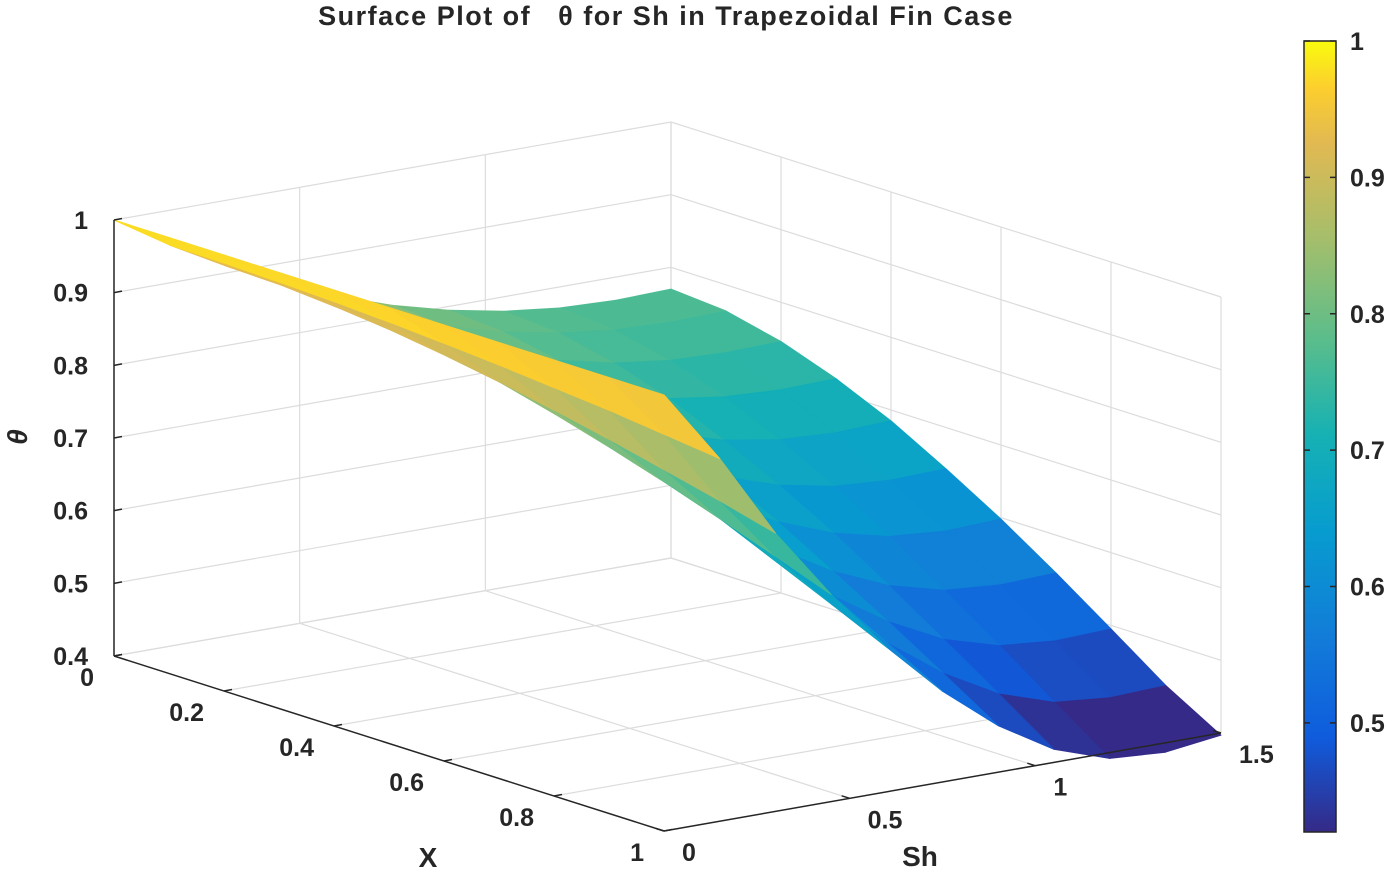 The height and width of the screenshot is (869, 1400). What do you see at coordinates (516, 818) in the screenshot?
I see `x-tick-label: 0.8` at bounding box center [516, 818].